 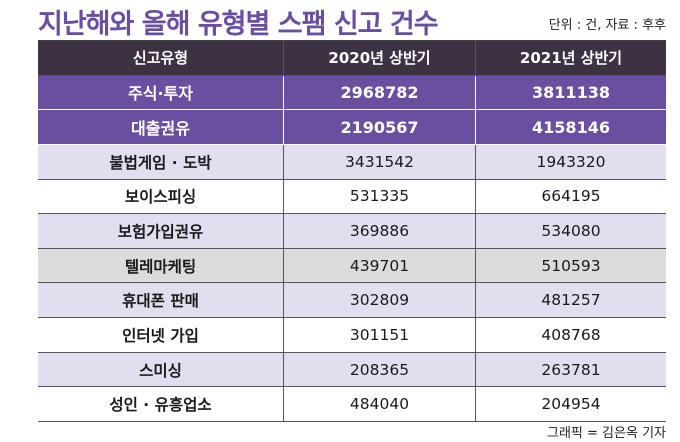 I want to click on value-2020: 439701, so click(x=379, y=265).